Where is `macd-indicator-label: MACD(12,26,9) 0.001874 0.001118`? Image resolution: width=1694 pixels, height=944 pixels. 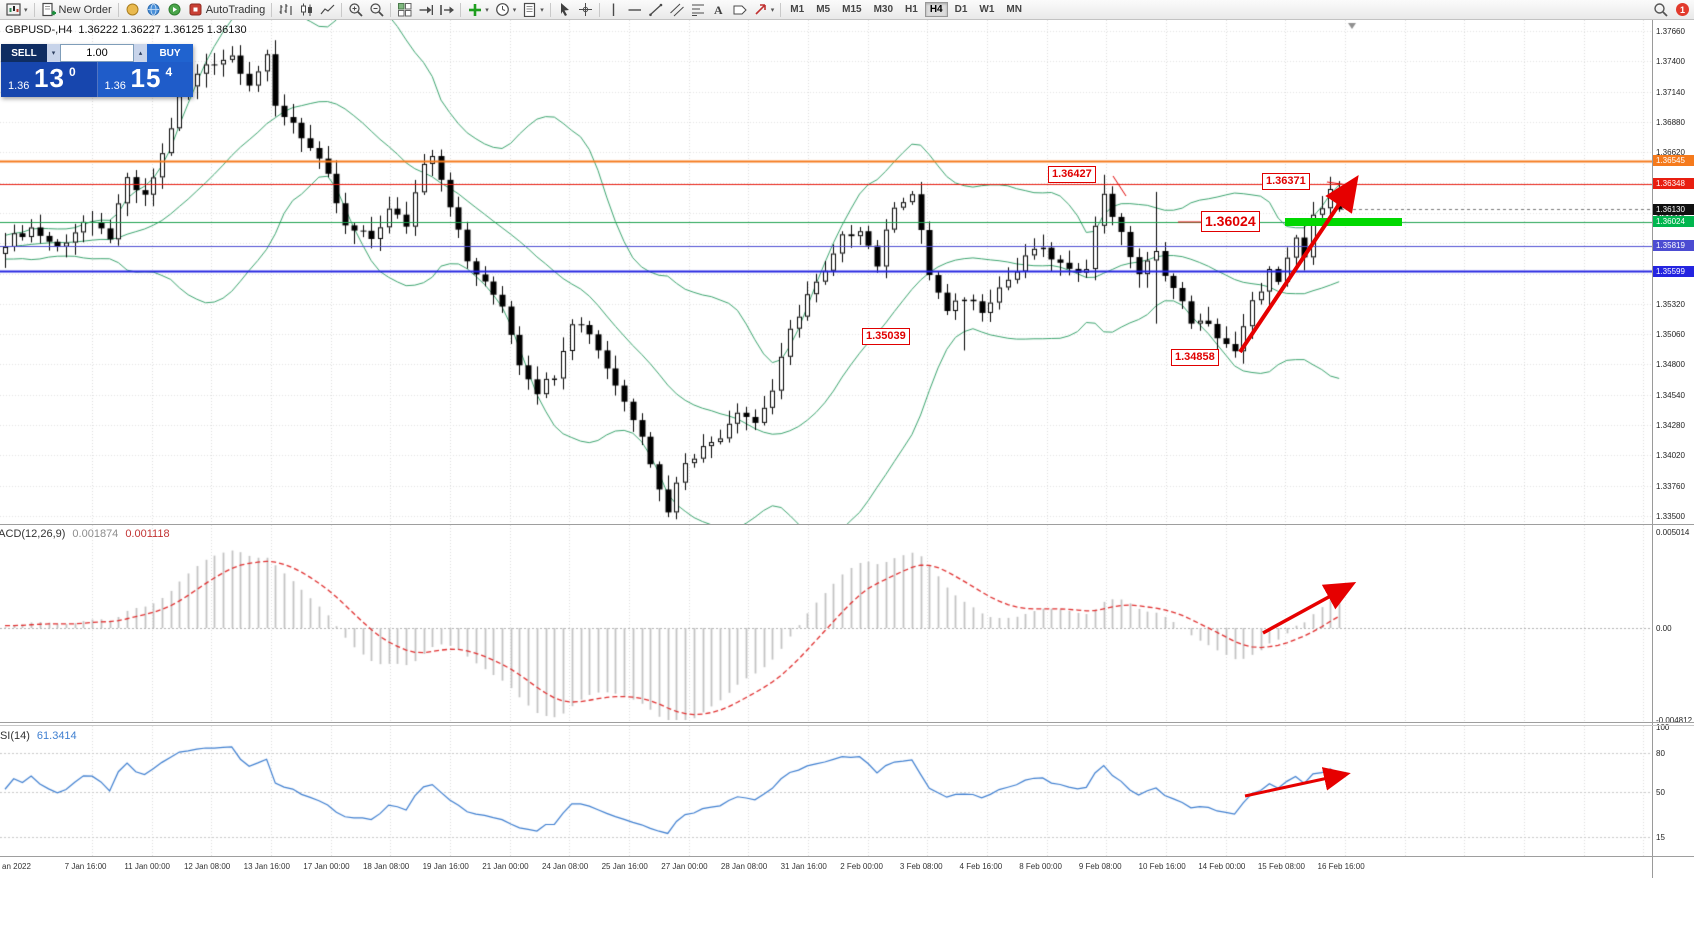
macd-indicator-label: MACD(12,26,9) 0.001874 0.001118 is located at coordinates (88, 534).